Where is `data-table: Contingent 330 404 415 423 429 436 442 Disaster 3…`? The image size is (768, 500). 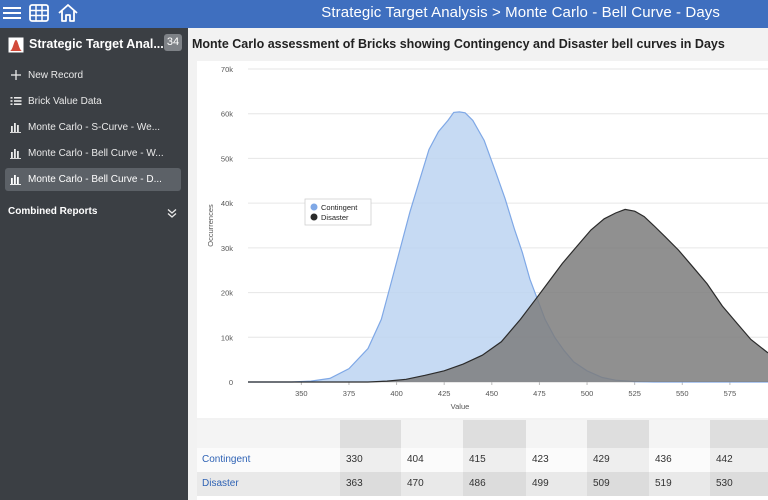
data-table: Contingent 330 404 415 423 429 436 442 Disaster 3… is located at coordinates (482, 460).